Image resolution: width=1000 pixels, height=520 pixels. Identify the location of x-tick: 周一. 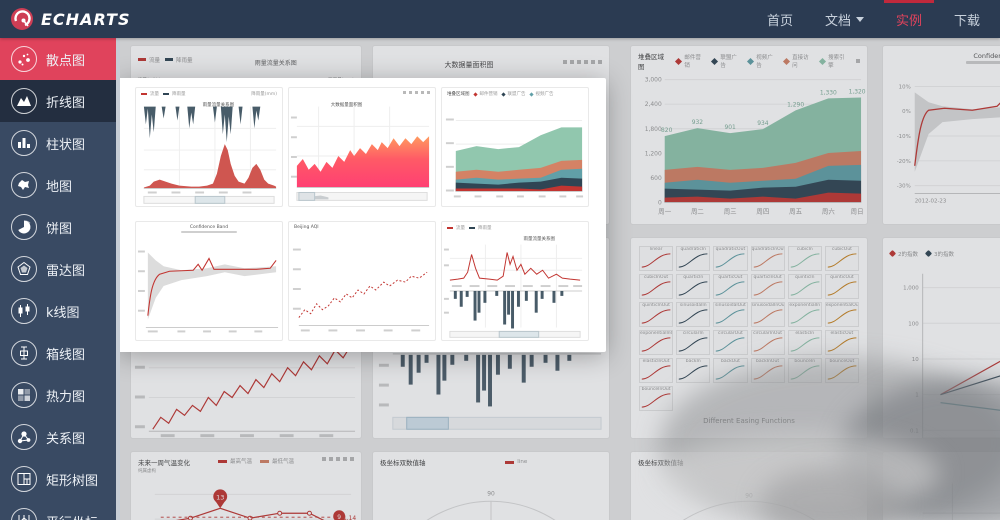
(664, 211).